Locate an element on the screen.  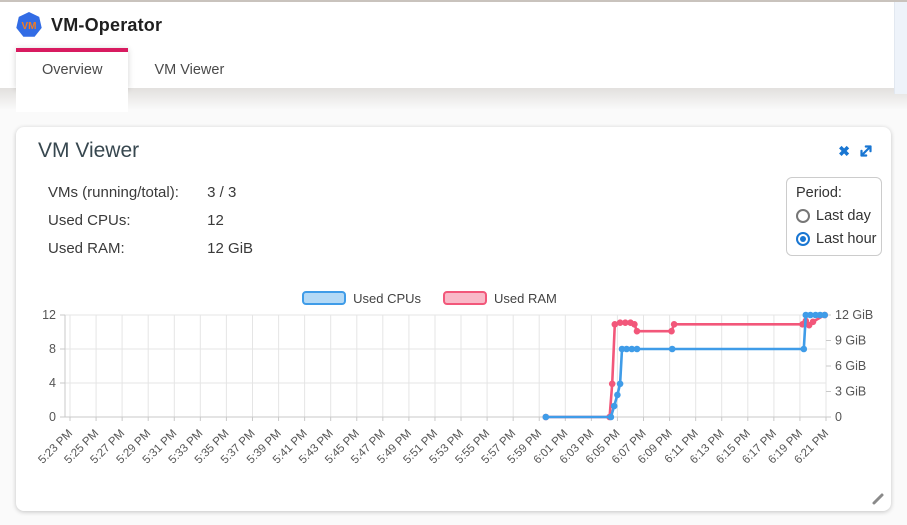
radio-icon-last-day is located at coordinates (803, 216).